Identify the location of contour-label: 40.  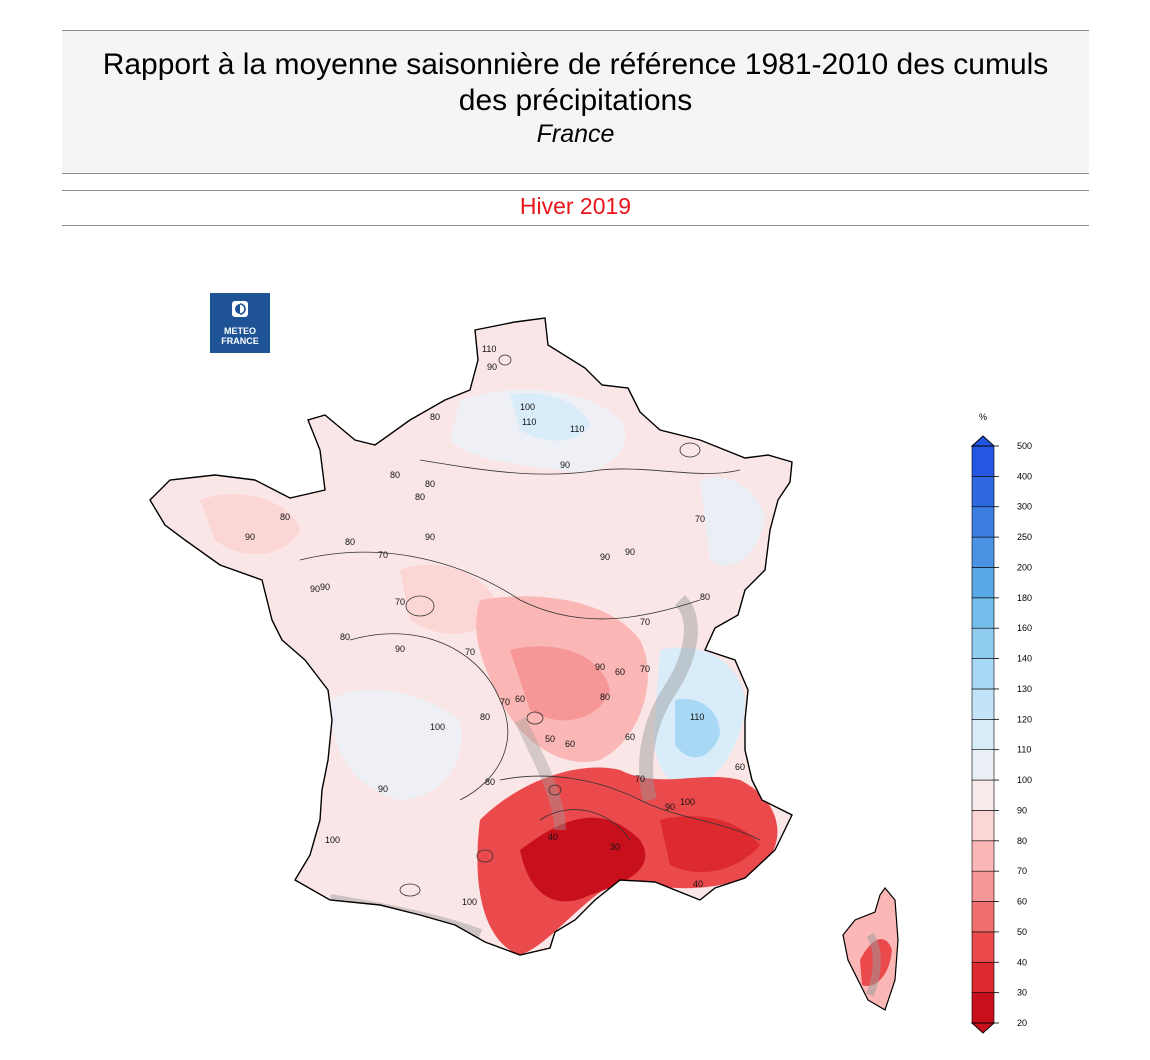
(553, 837).